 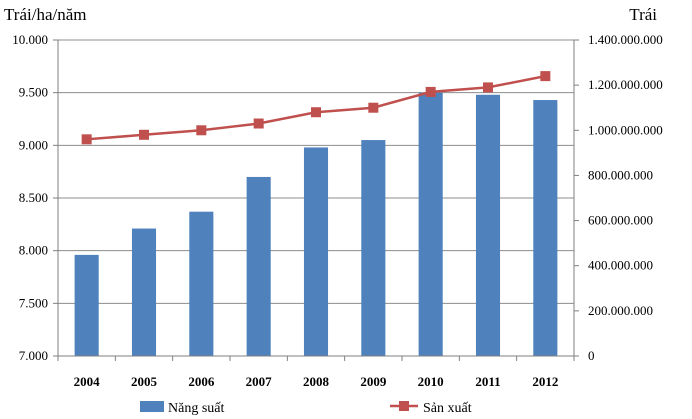 I want to click on legend-marker-san-xuat, so click(x=404, y=406).